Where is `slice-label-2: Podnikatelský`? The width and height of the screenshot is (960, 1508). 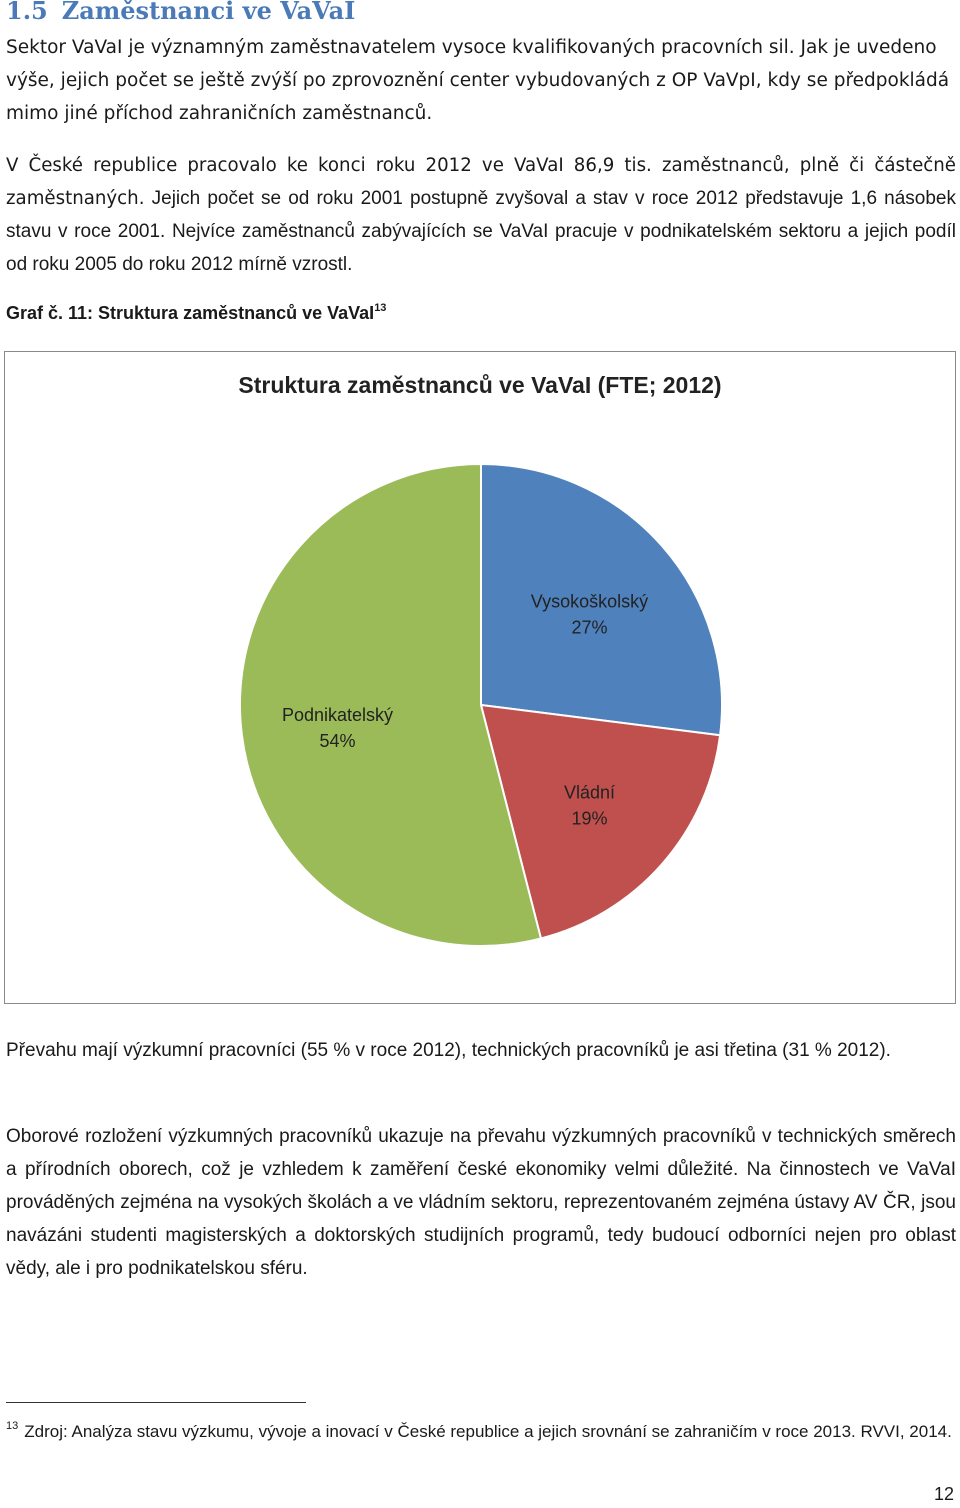
slice-label-2: Podnikatelský is located at coordinates (337, 715).